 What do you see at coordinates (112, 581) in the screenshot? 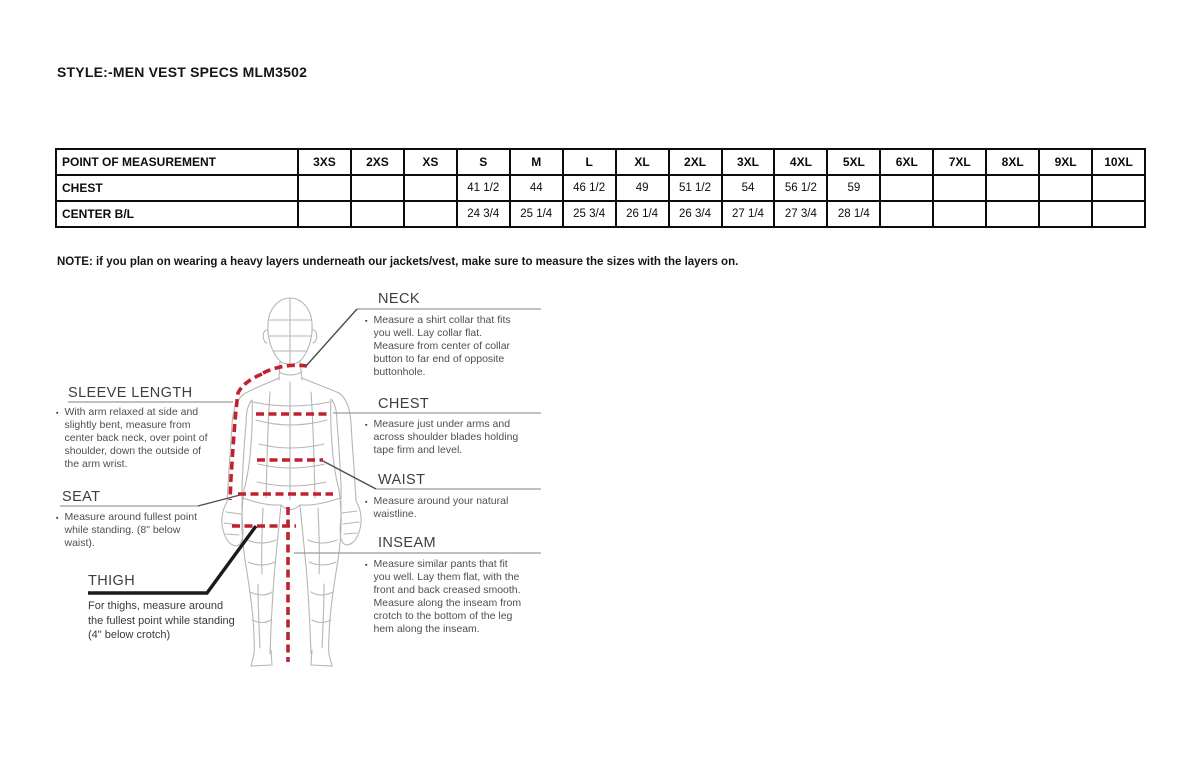
I see `thigh-label: THIGH` at bounding box center [112, 581].